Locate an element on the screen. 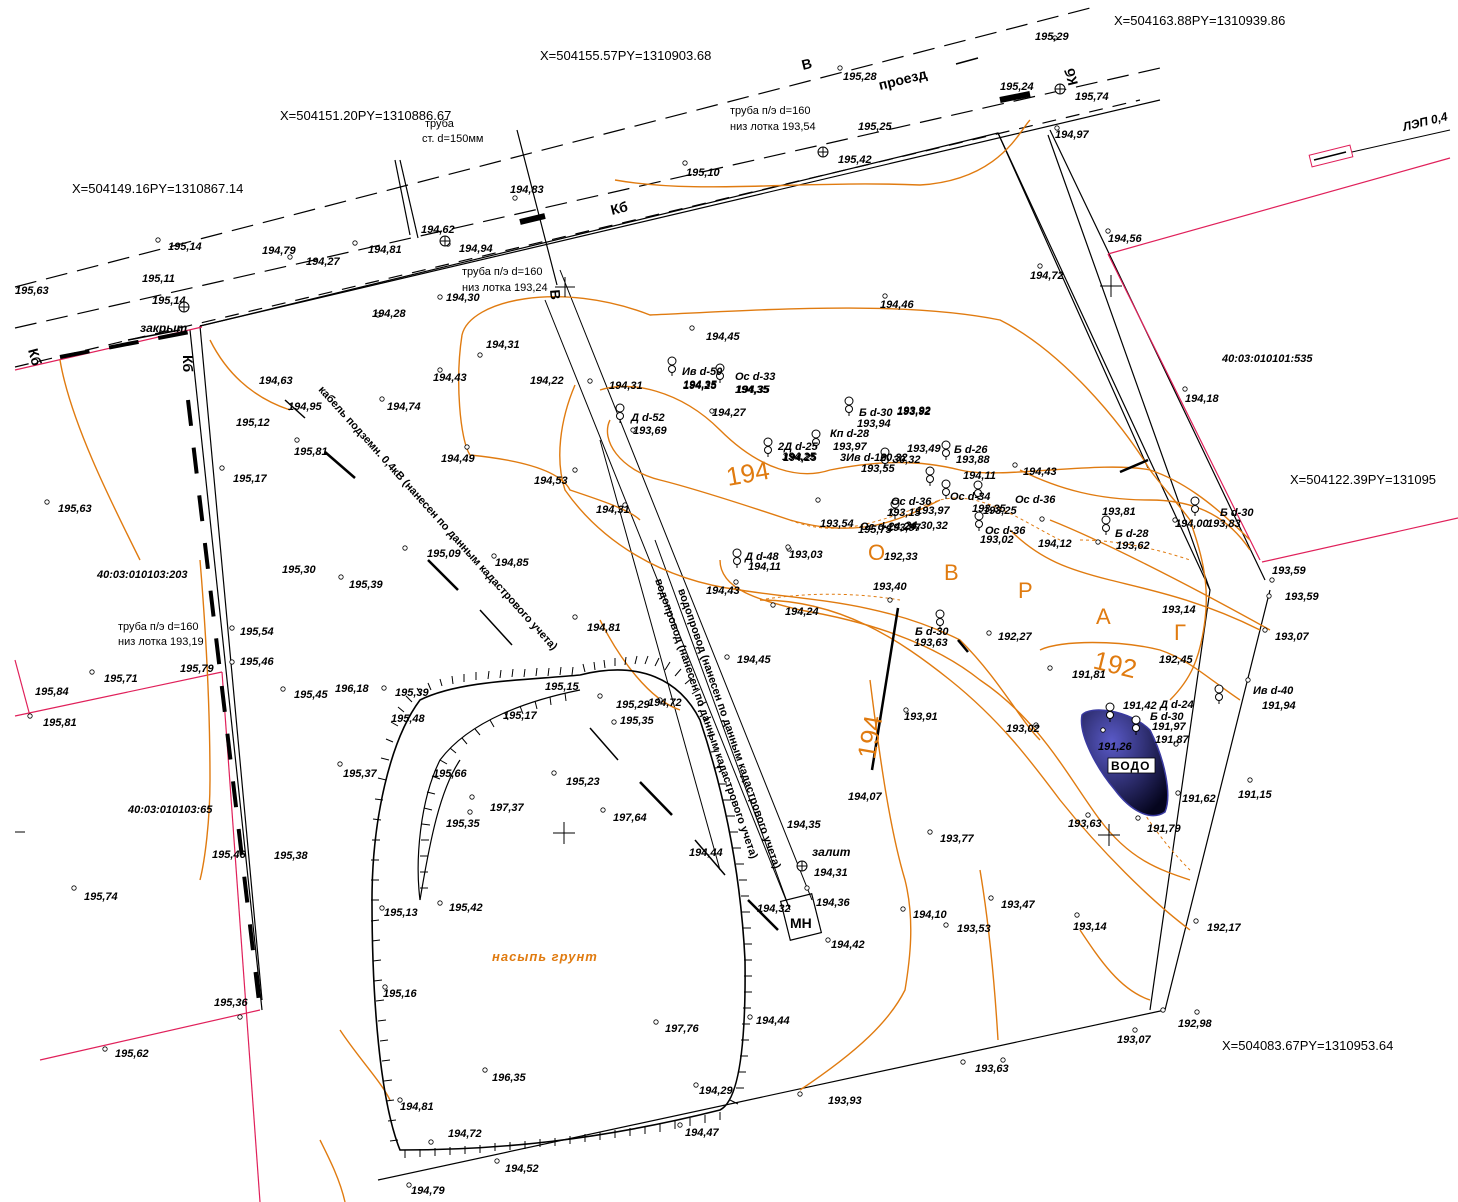 The image size is (1458, 1202). elevation-label: 194,24 is located at coordinates (802, 612).